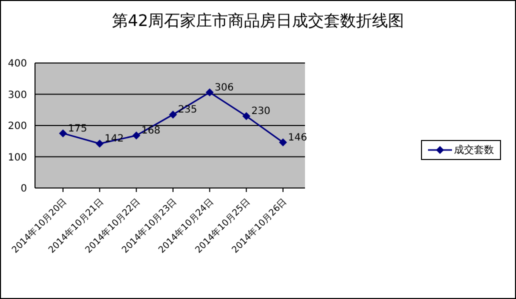 This screenshot has width=516, height=299. I want to click on data-label: 146, so click(298, 138).